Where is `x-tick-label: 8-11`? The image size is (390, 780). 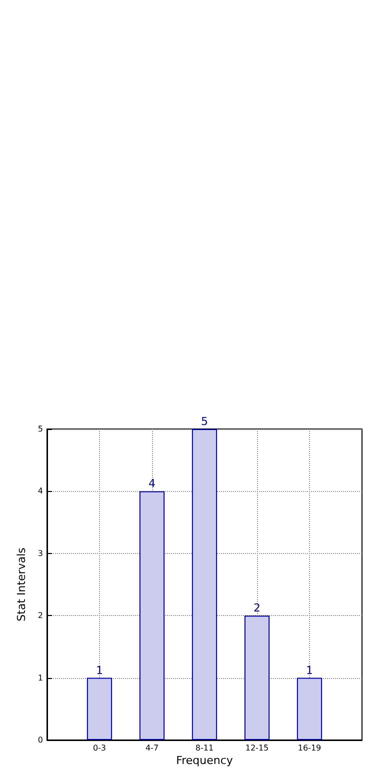
x-tick-label: 8-11 is located at coordinates (204, 748).